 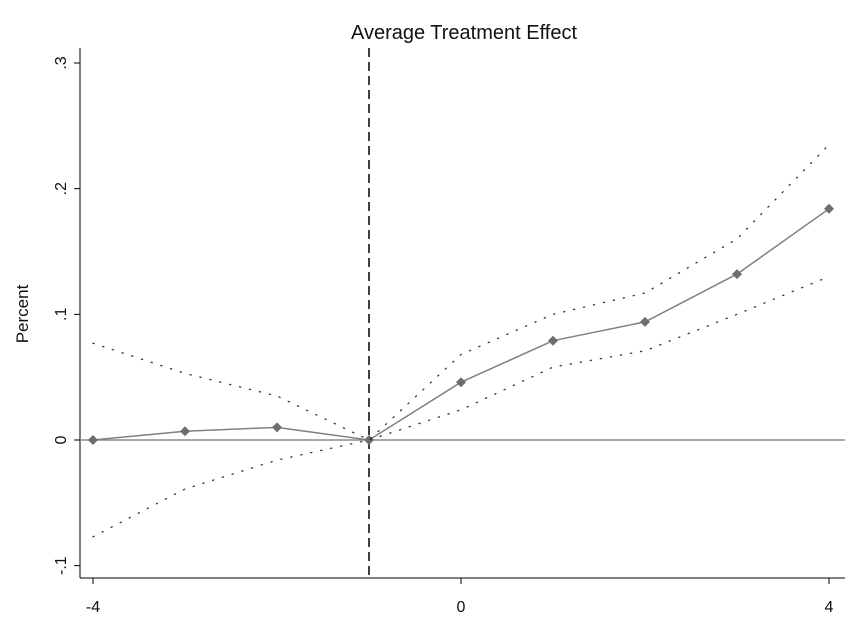 What do you see at coordinates (61, 565) in the screenshot?
I see `y-tick-label: -.1` at bounding box center [61, 565].